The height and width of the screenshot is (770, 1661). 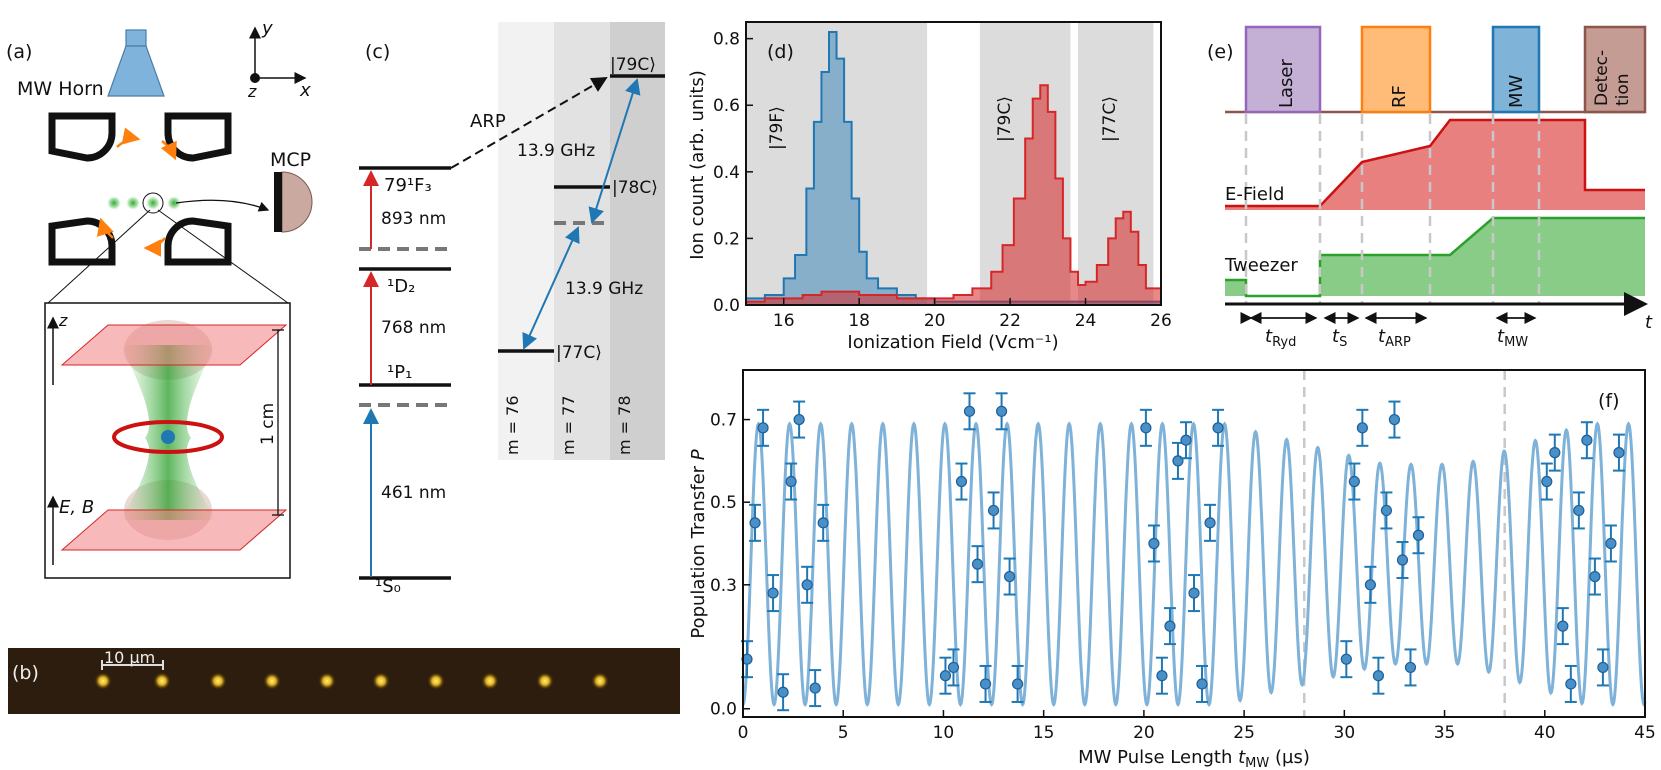 What do you see at coordinates (1005, 119) in the screenshot?
I see `region-label-79c: |79C⟩` at bounding box center [1005, 119].